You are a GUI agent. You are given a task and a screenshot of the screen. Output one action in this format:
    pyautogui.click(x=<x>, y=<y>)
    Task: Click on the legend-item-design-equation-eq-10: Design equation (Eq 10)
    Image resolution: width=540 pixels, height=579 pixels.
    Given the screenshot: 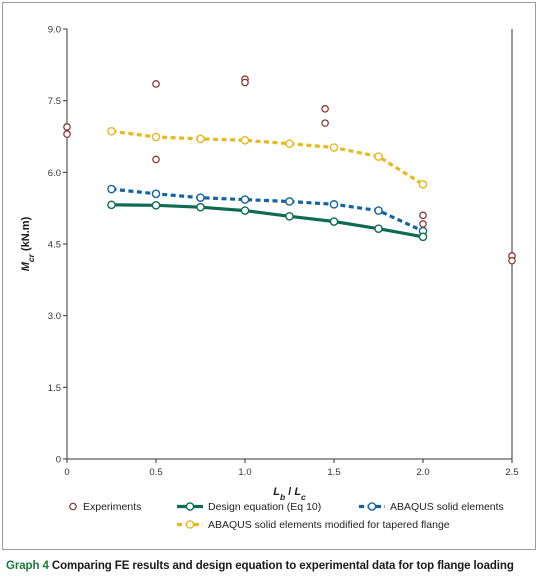 What is the action you would take?
    pyautogui.click(x=249, y=507)
    